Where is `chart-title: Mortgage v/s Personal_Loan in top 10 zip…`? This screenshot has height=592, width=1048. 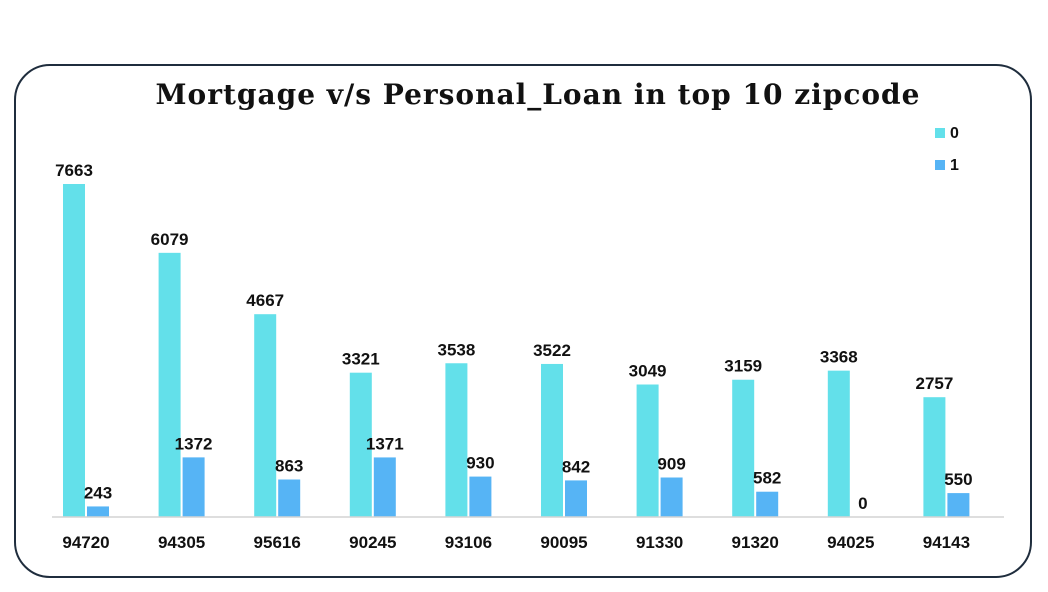 chart-title: Mortgage v/s Personal_Loan in top 10 zip… is located at coordinates (538, 94).